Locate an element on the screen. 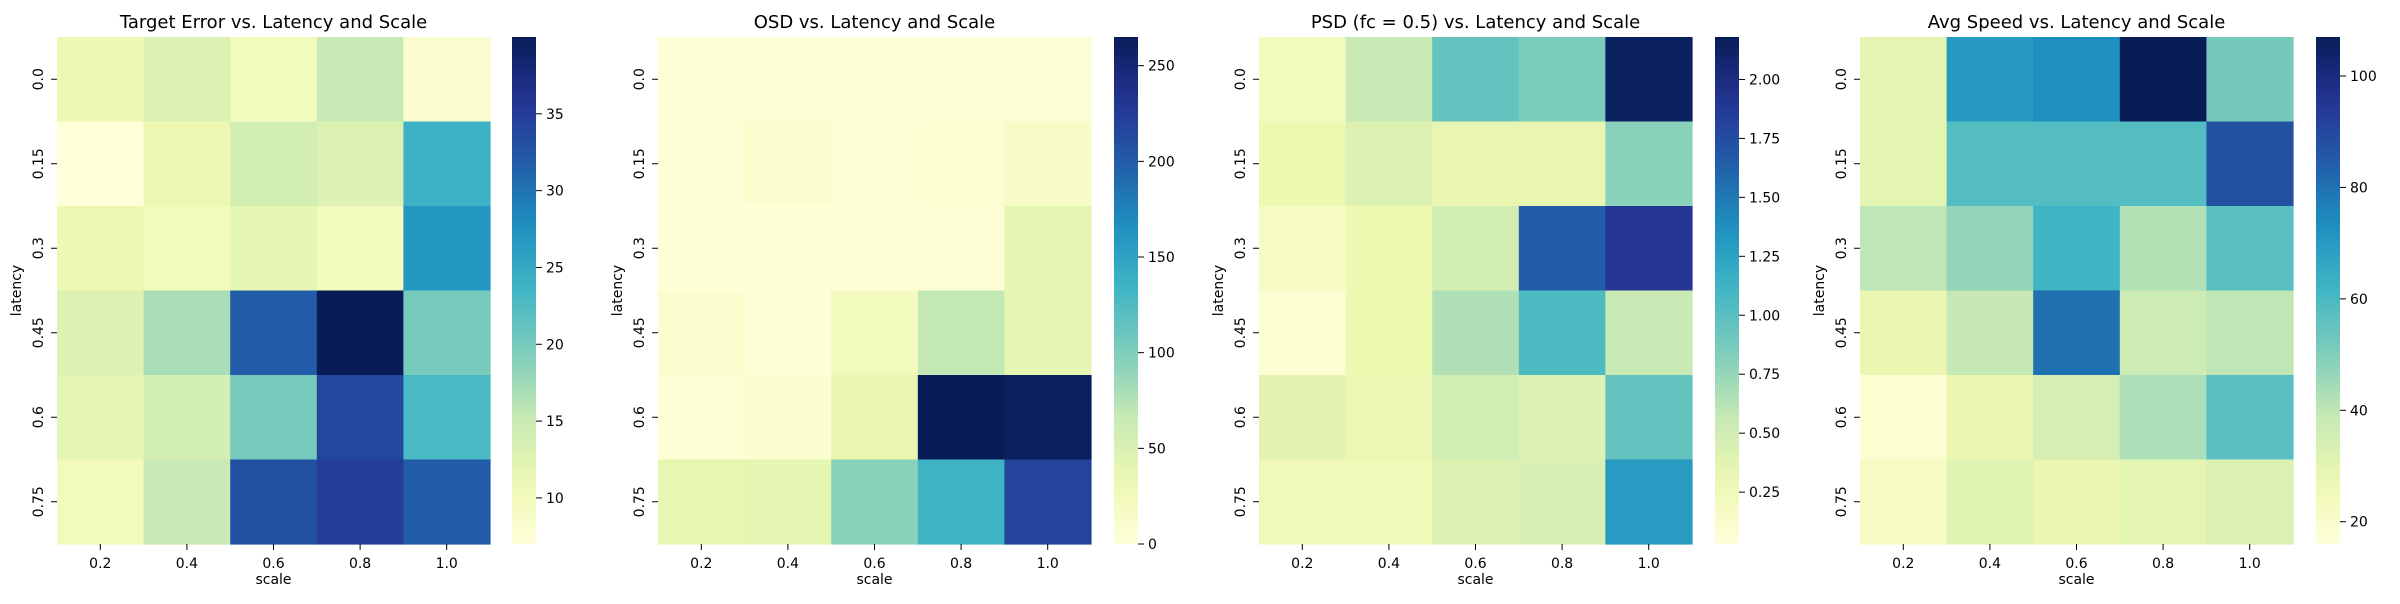 This screenshot has height=604, width=2400. colorbar-tick-label: 150 is located at coordinates (1161, 258).